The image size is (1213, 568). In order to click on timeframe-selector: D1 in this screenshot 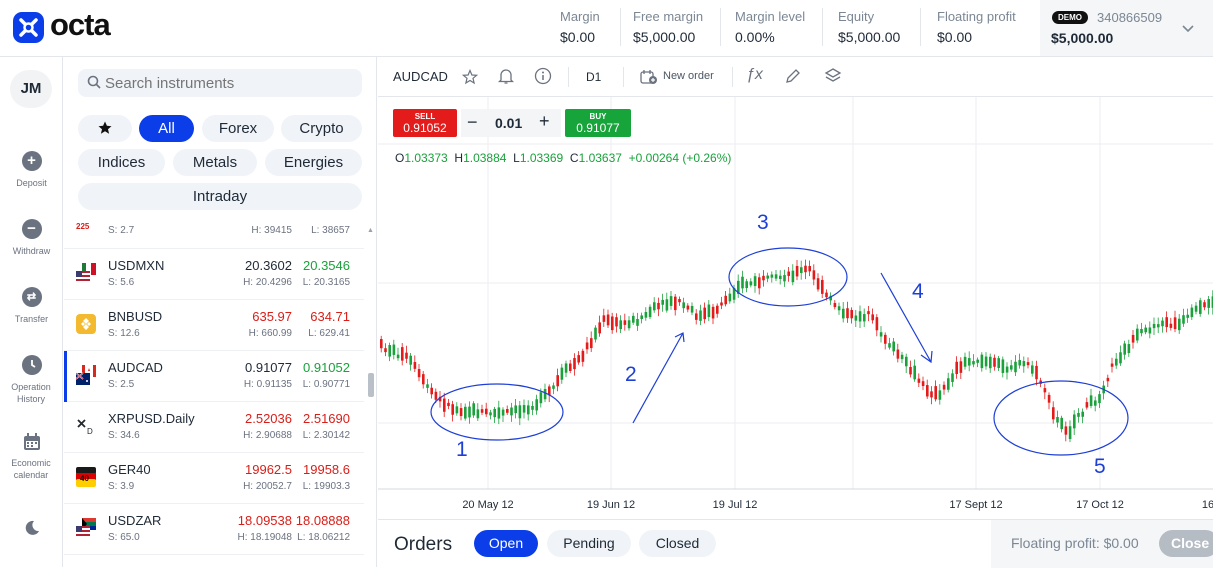, I will do `click(594, 77)`.